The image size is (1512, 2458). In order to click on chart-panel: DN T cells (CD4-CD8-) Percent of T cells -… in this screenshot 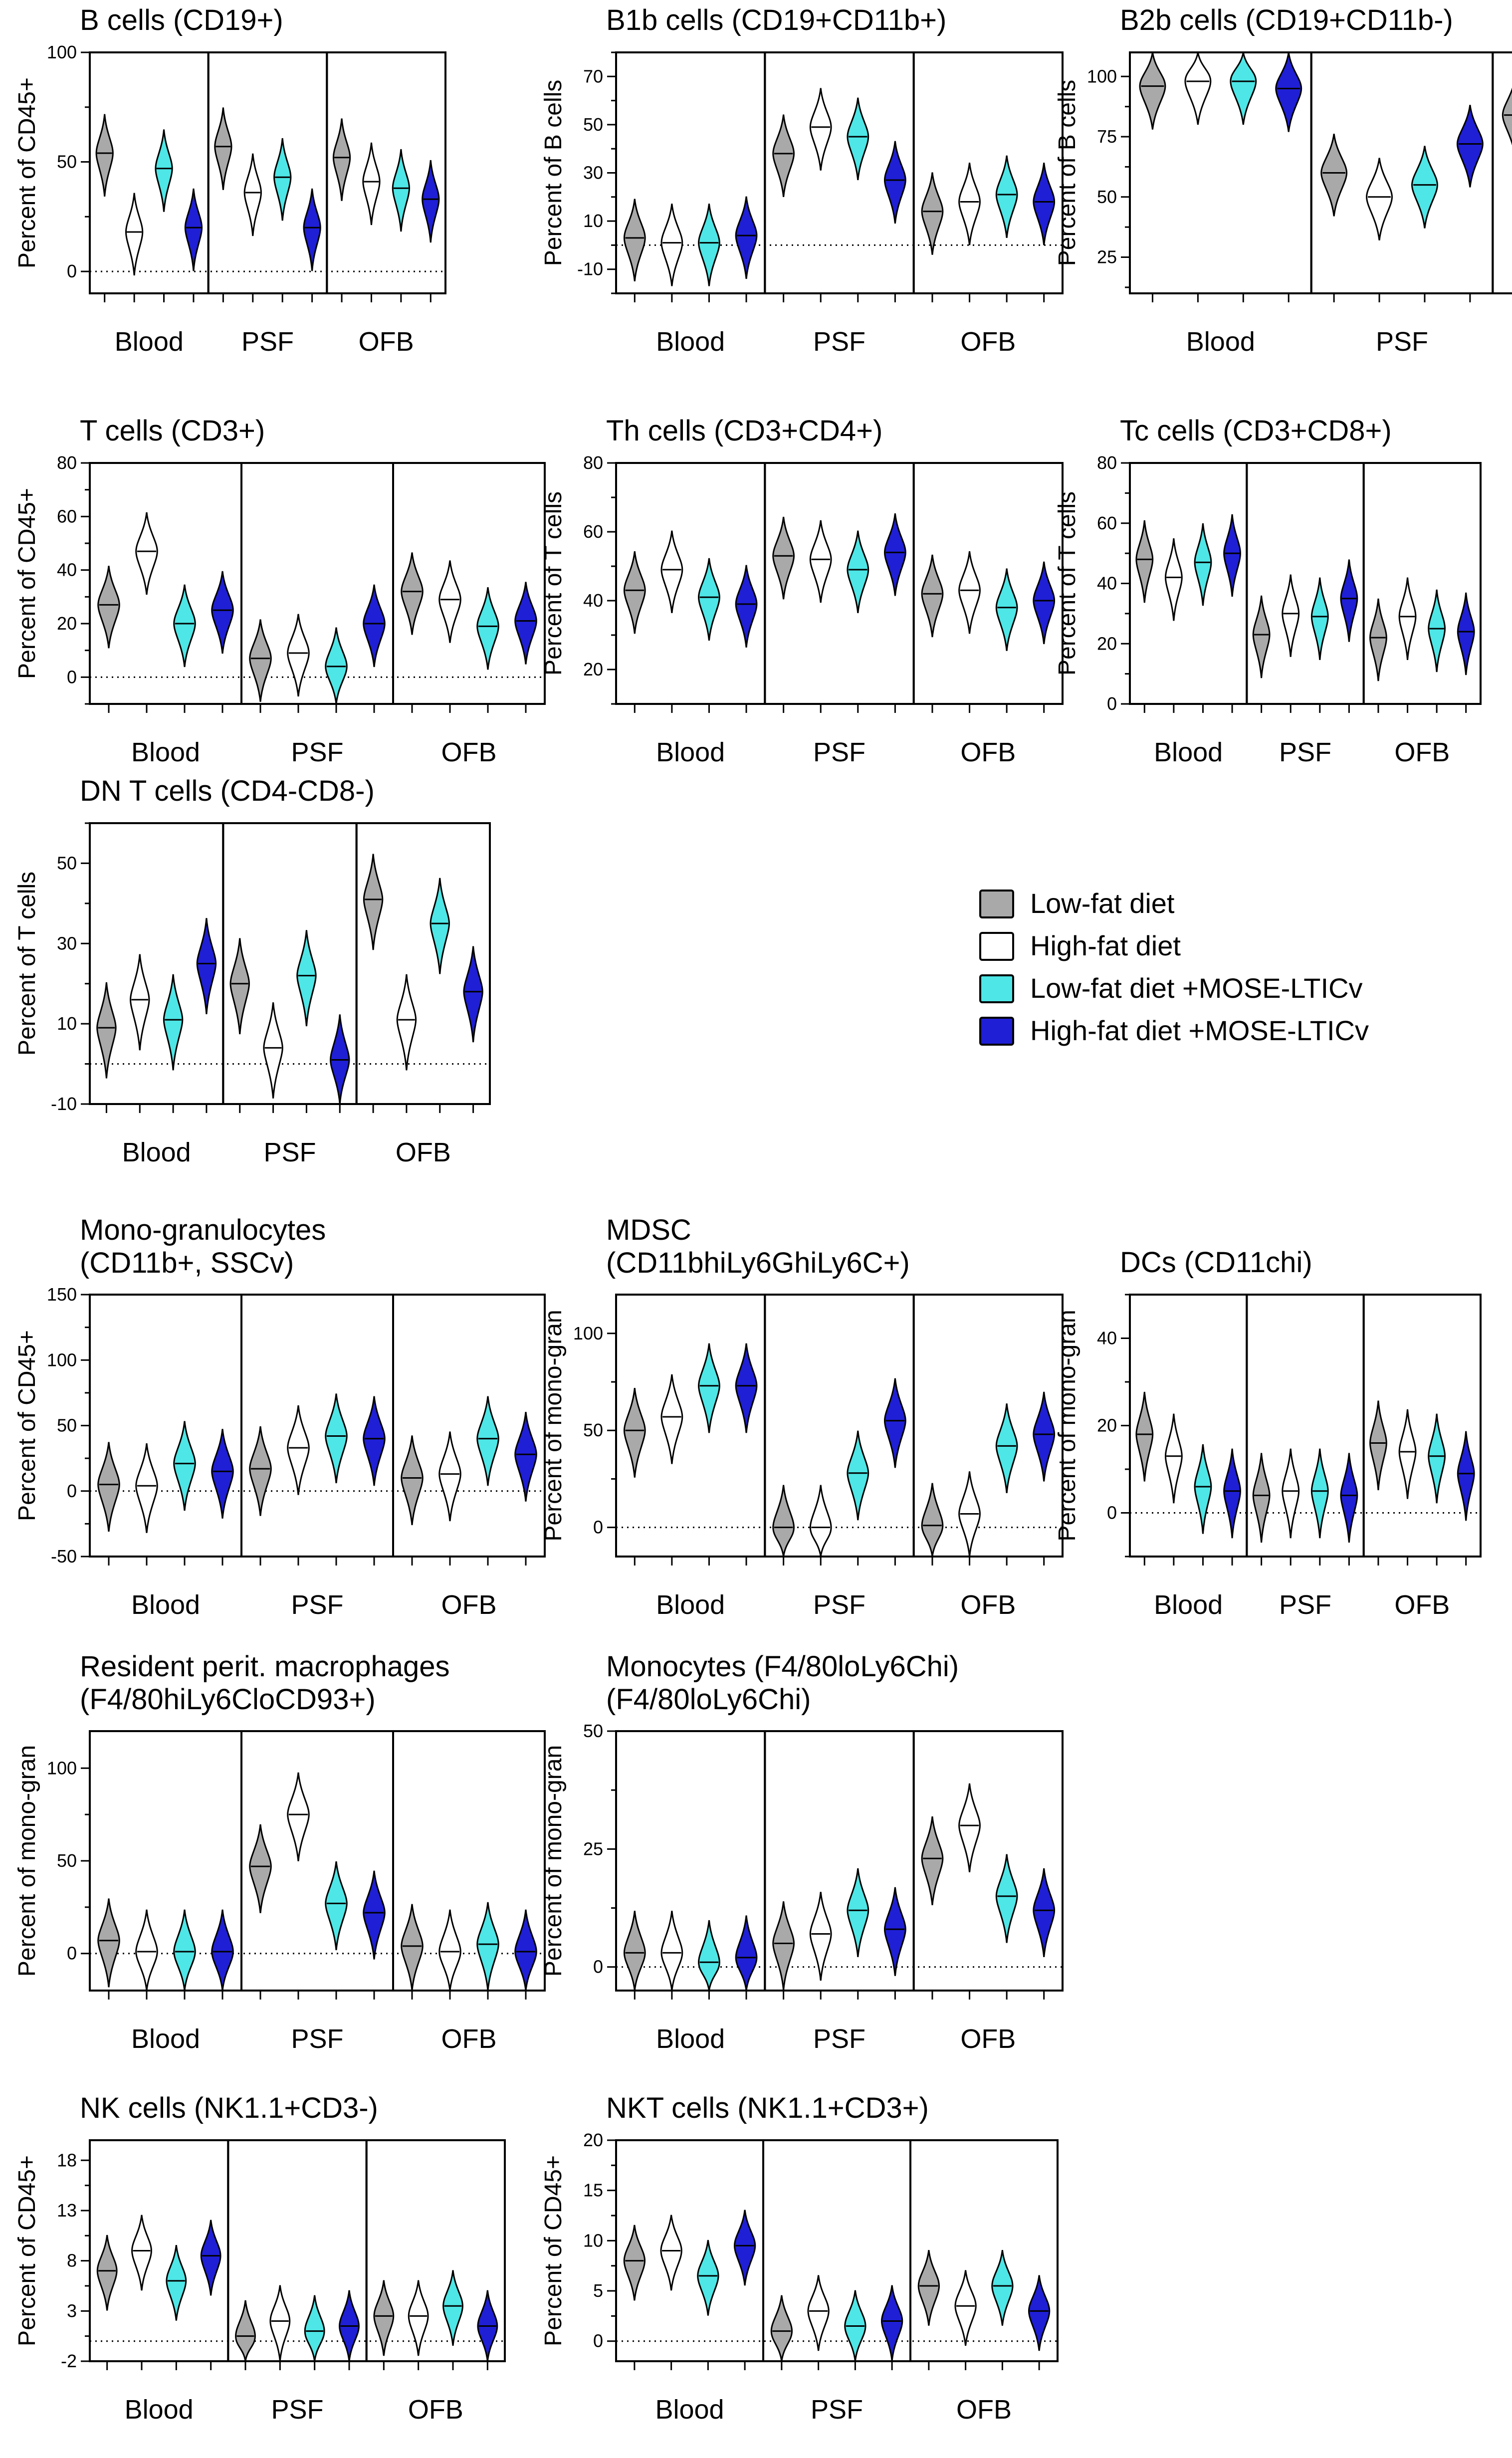, I will do `click(253, 971)`.